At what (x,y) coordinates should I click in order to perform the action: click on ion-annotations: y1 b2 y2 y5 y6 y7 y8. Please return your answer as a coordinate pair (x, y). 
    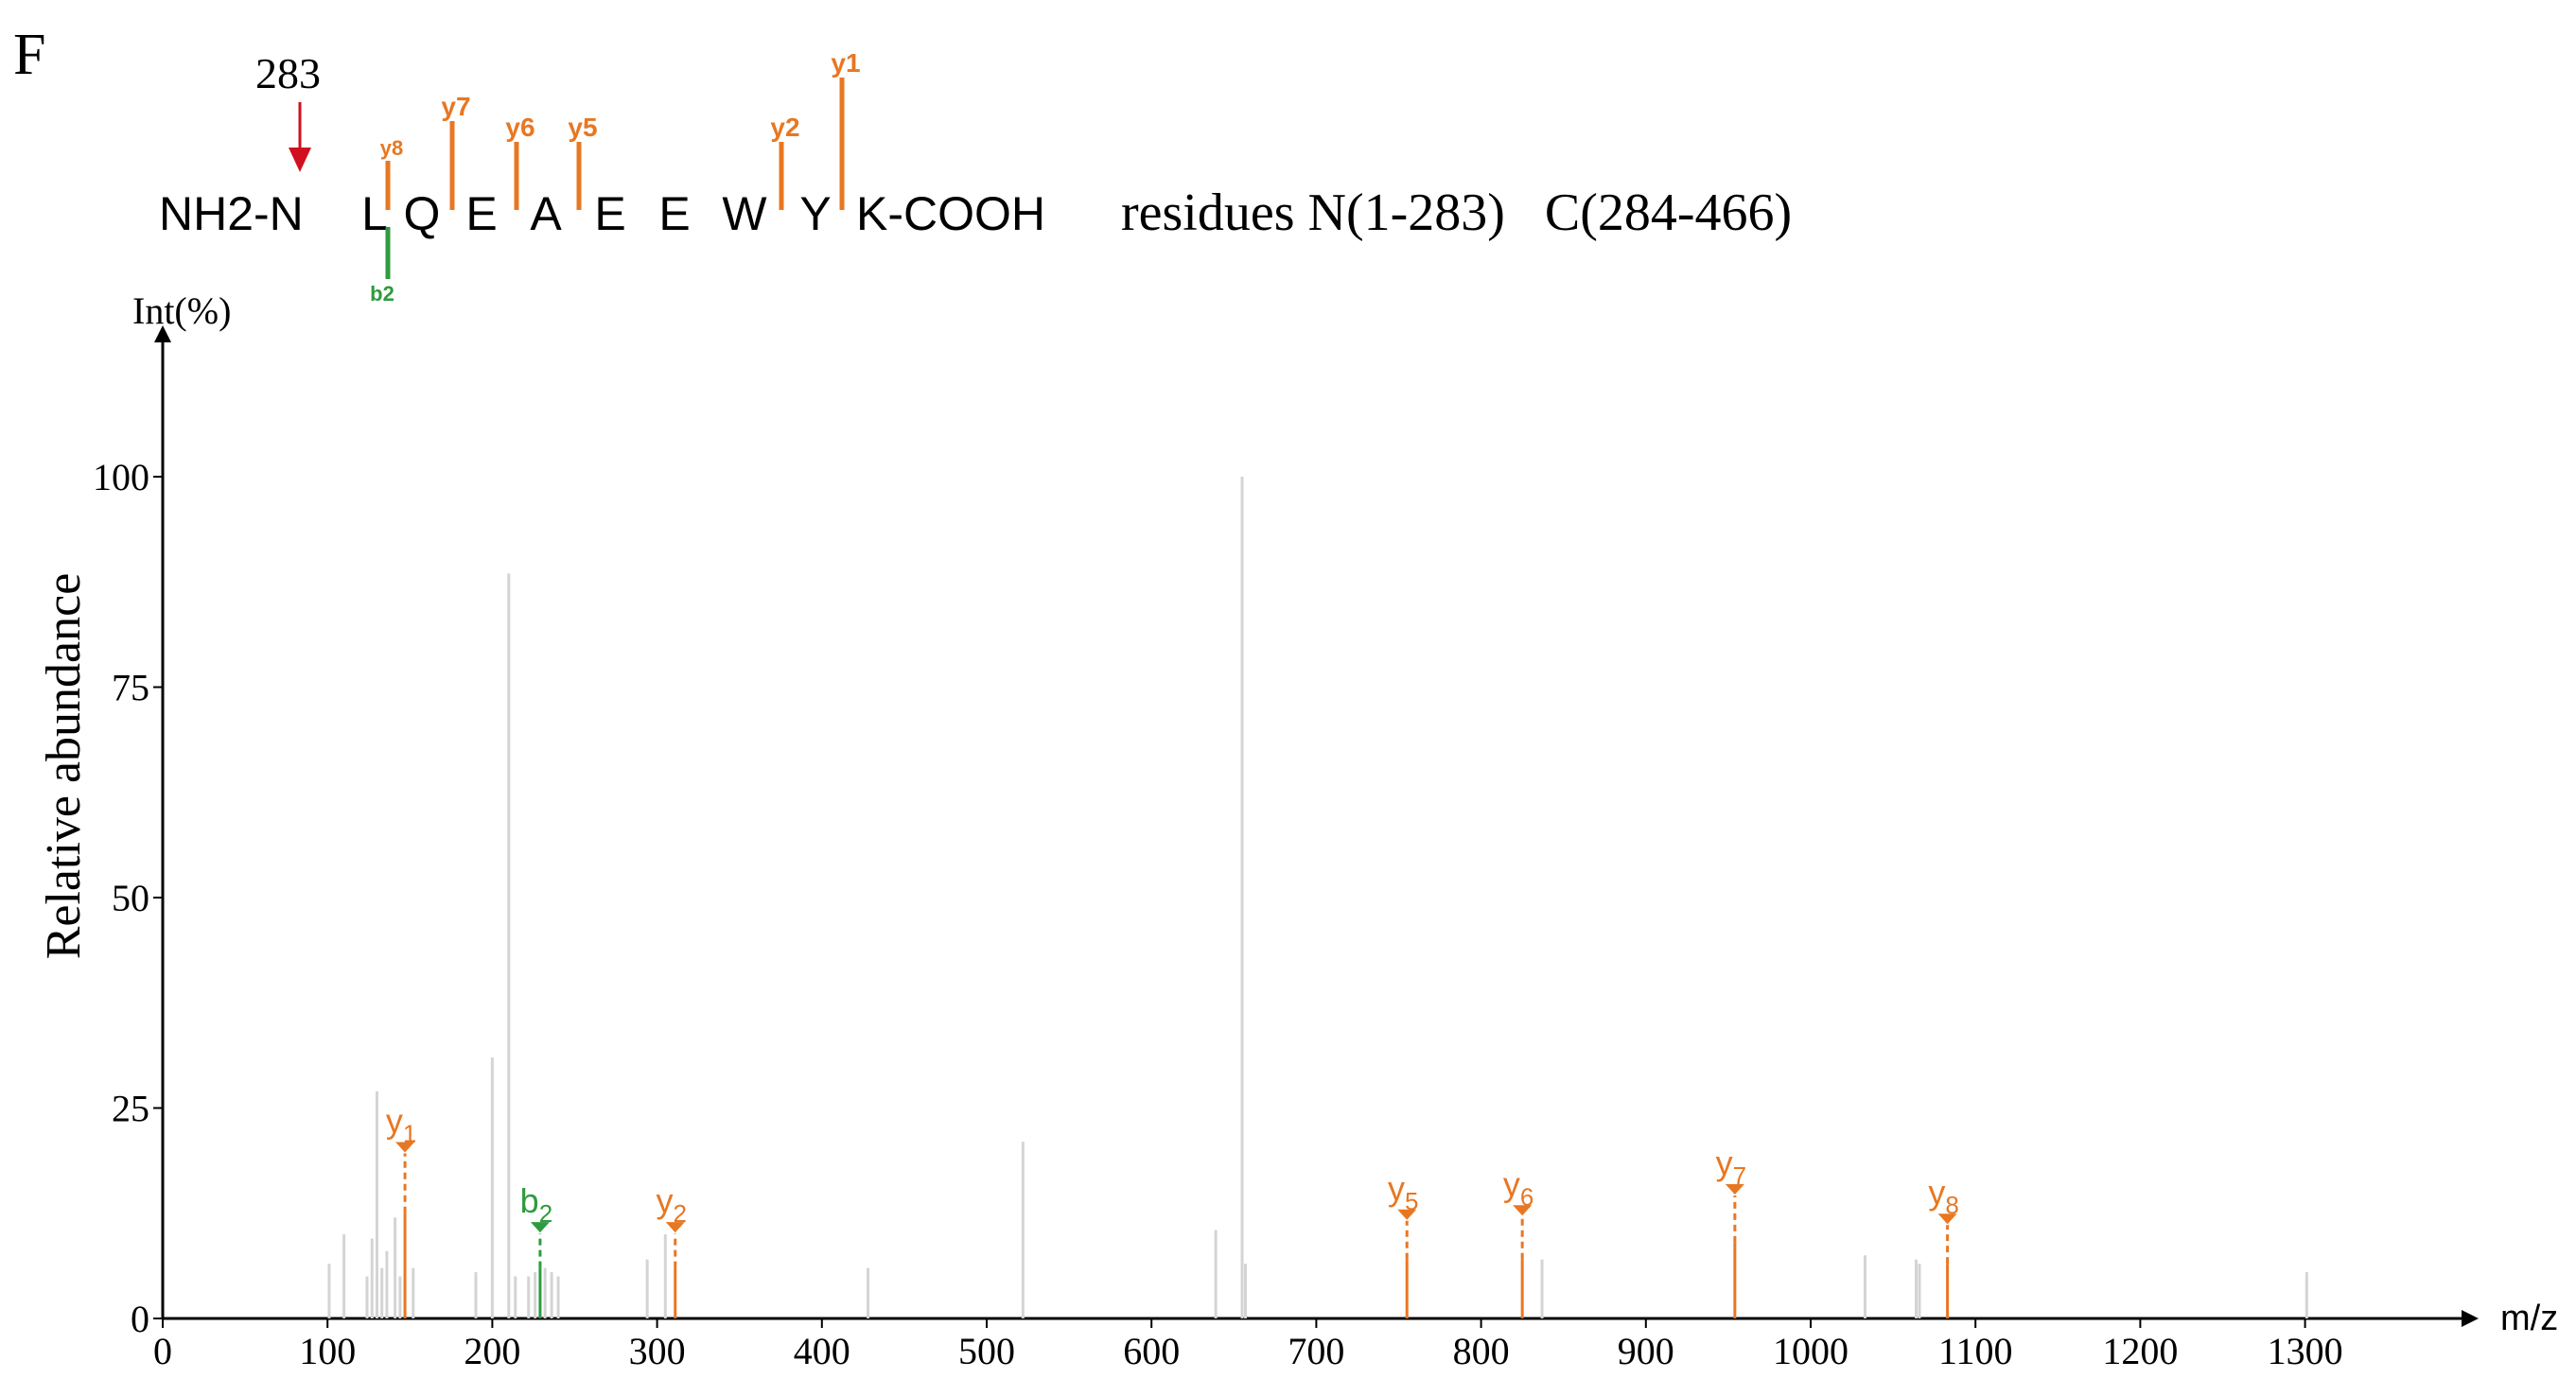
    Looking at the image, I should click on (1173, 1185).